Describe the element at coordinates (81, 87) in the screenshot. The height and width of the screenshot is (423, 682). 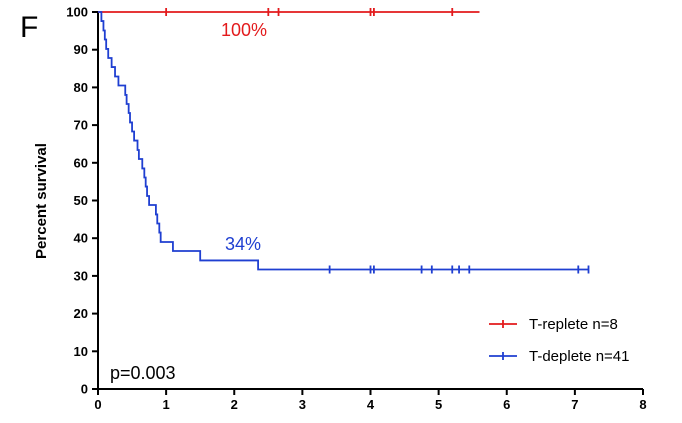
I see `y-tick-label: 80` at that location.